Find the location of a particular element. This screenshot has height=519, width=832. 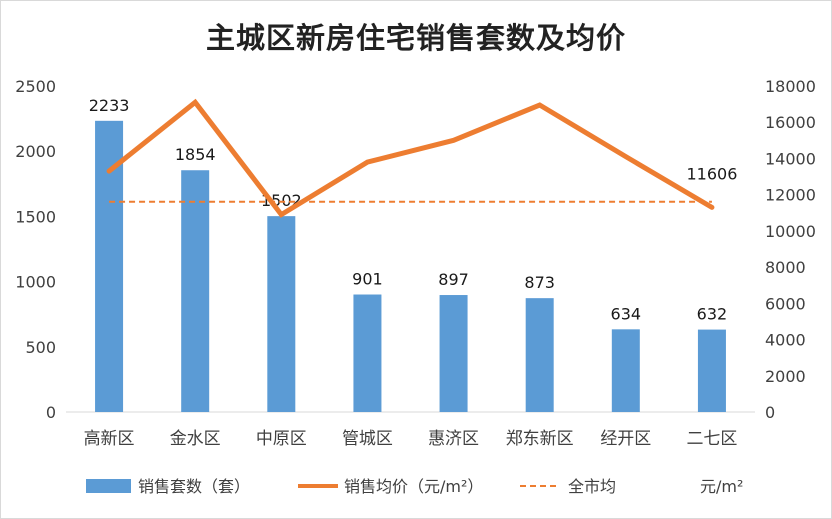

right-tick-label: 6000 is located at coordinates (785, 303).